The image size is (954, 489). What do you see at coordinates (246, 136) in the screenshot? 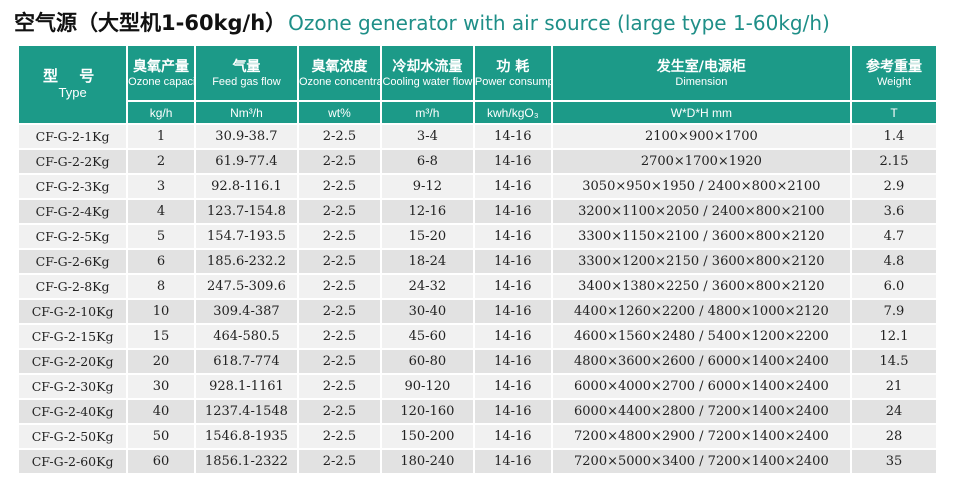
I see `cell-feed-gas: 30.9-38.7` at bounding box center [246, 136].